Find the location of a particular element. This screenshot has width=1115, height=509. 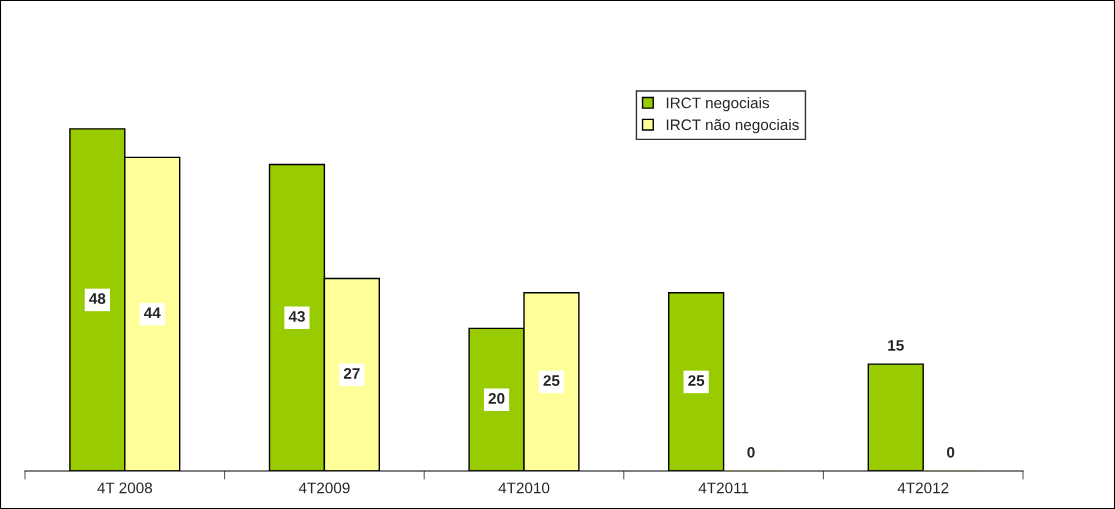

x-tick-label: 4T 2008 is located at coordinates (125, 488).